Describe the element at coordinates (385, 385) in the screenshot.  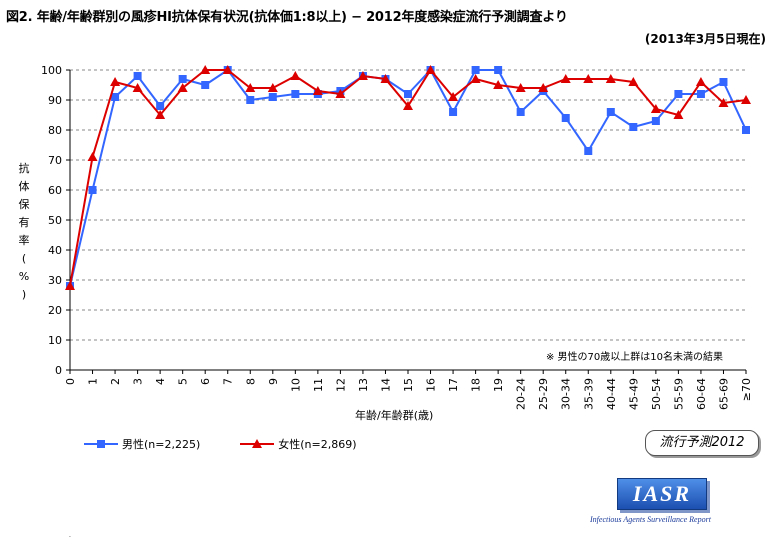
I see `x-tick-label: 14` at that location.